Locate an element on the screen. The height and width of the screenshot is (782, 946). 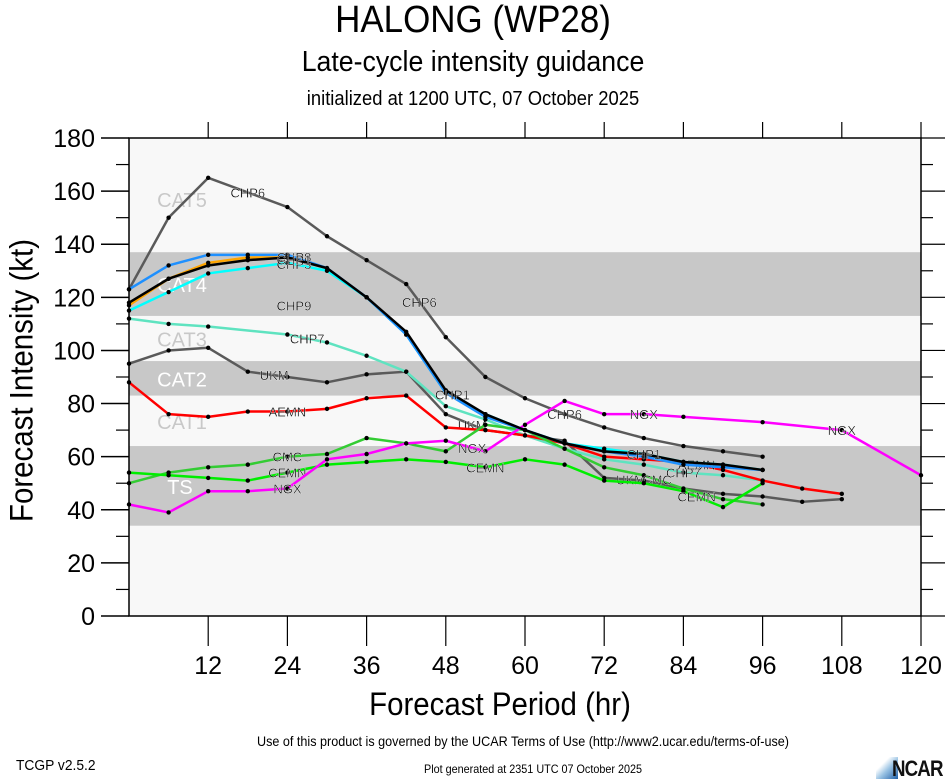
y-tick-label: 120 is located at coordinates (74, 298).